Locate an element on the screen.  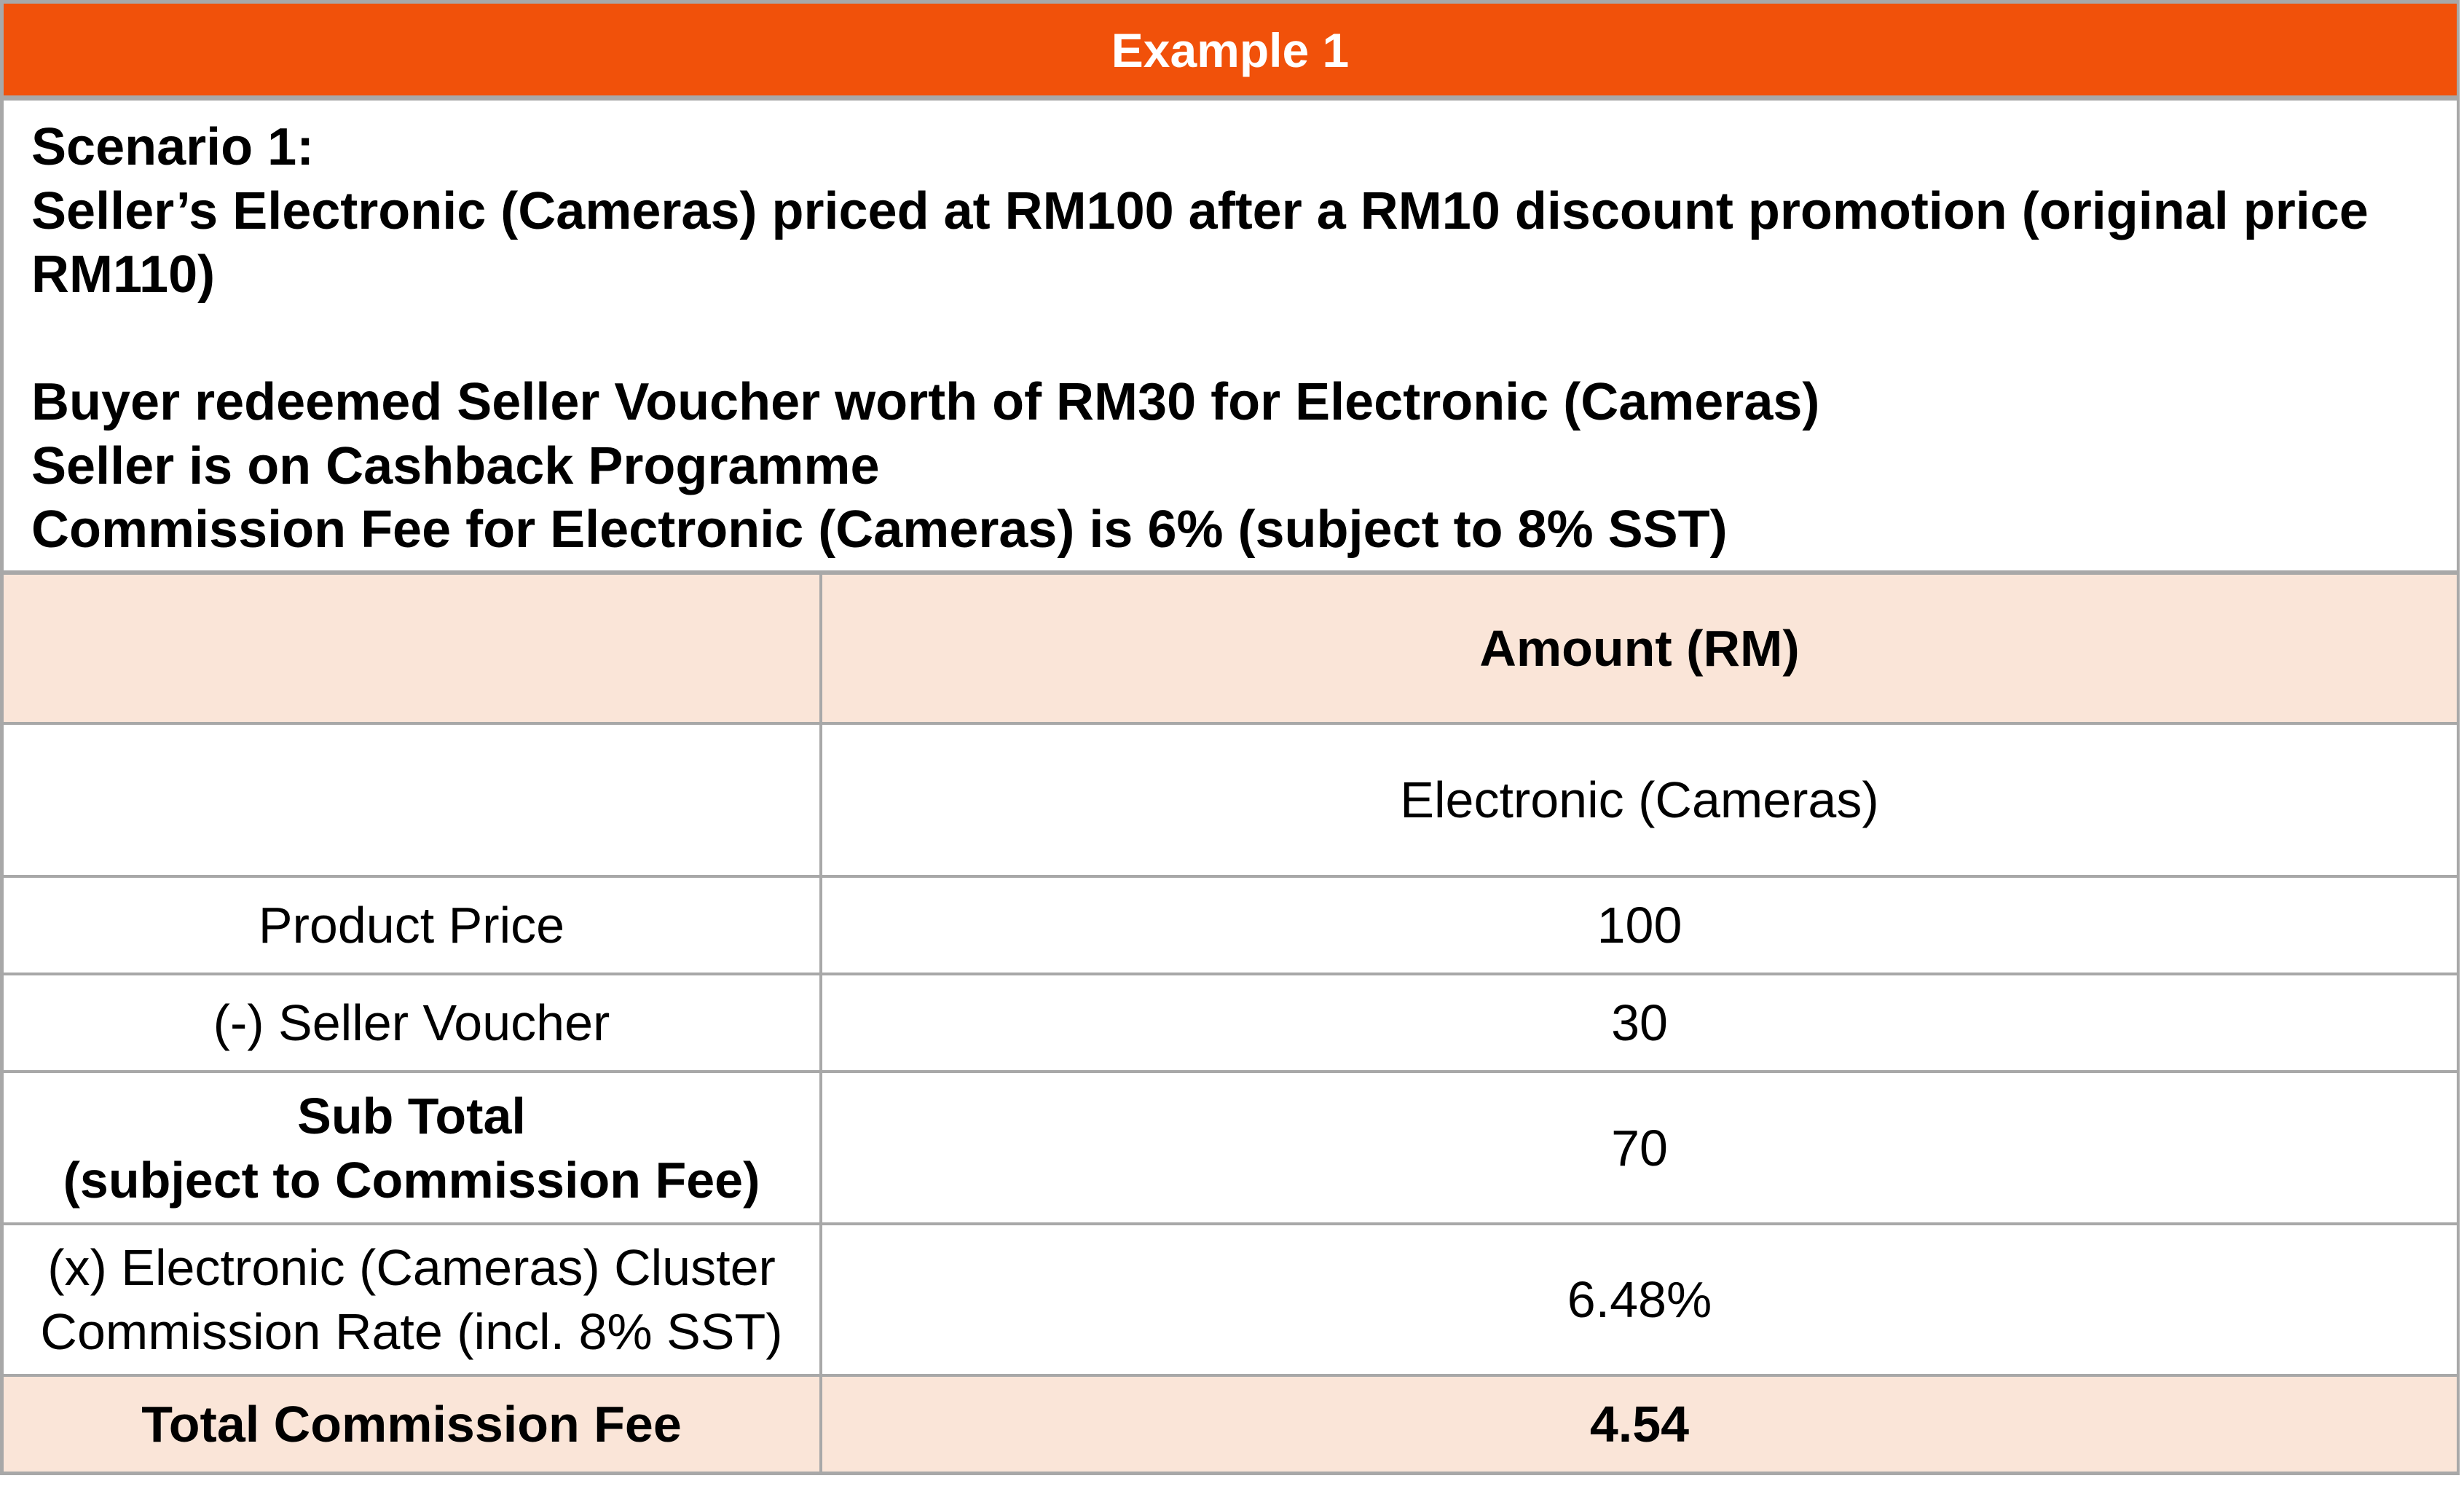
border-right is located at coordinates (2458, 737).